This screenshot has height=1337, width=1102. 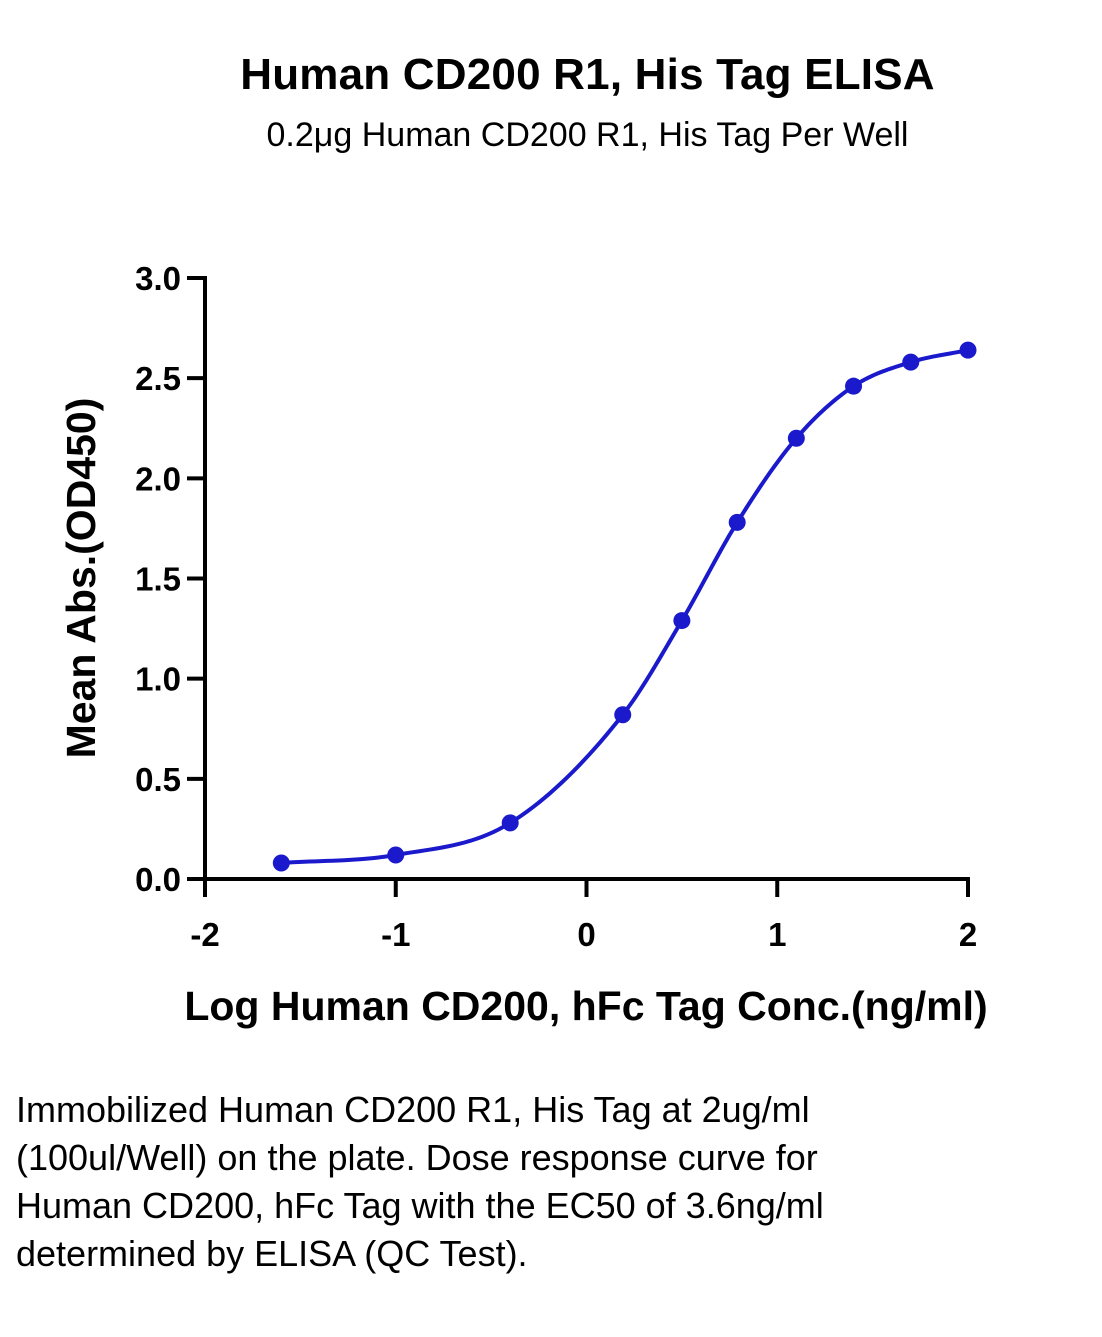 I want to click on x-tick-label: 2, so click(x=968, y=934).